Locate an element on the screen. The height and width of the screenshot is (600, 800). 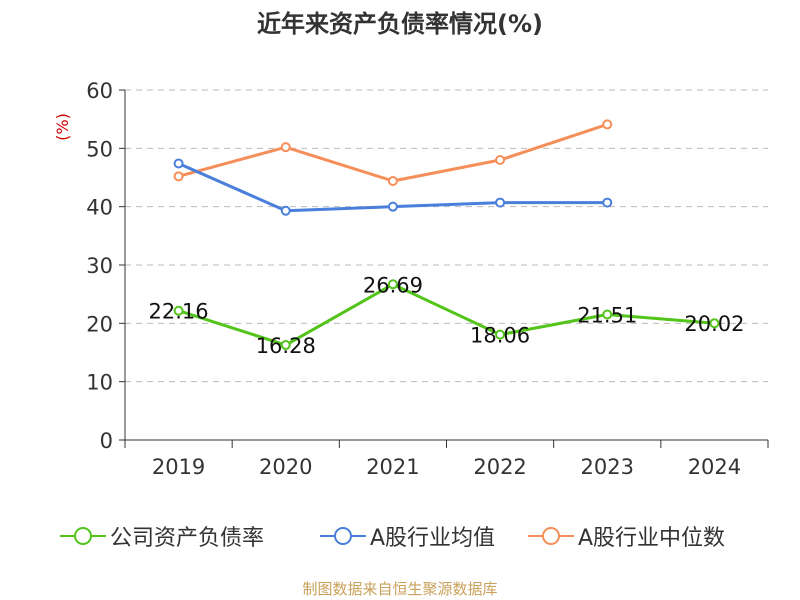
data-label: 22.16 is located at coordinates (179, 312).